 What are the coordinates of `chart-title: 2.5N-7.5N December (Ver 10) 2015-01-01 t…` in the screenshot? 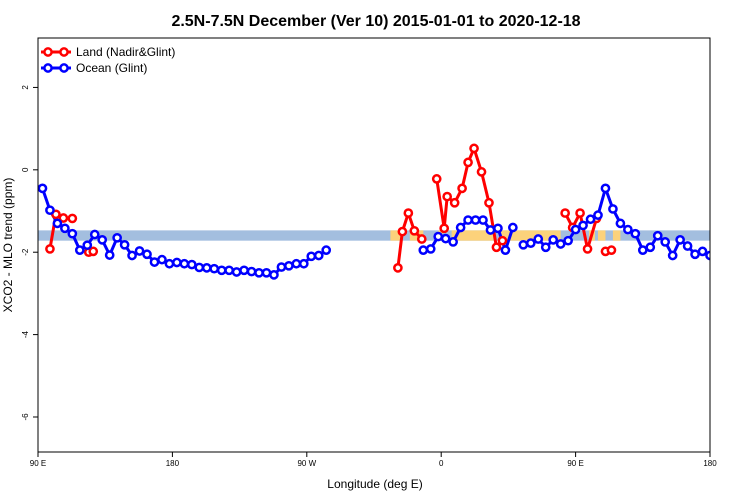 It's located at (375, 21).